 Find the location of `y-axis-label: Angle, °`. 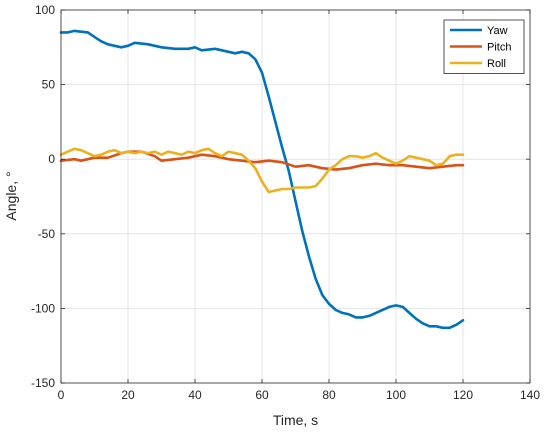

y-axis-label: Angle, ° is located at coordinates (11, 195).